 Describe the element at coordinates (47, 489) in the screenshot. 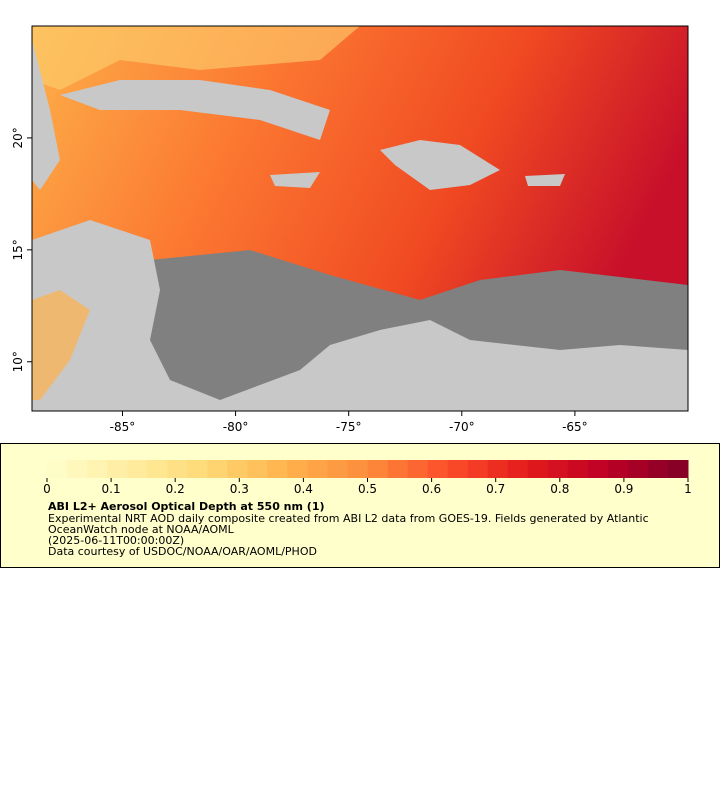

I see `colorbar-tick-label: 0` at that location.